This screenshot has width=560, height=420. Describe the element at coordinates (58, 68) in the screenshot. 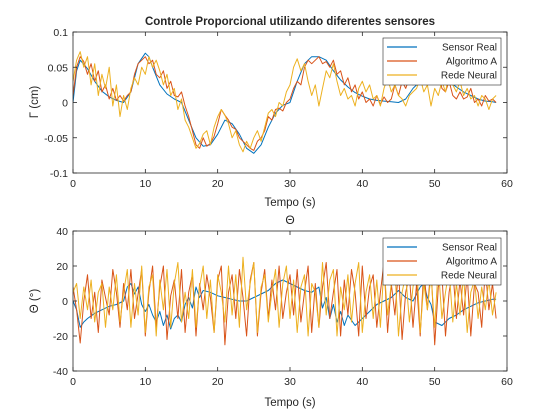

I see `y-tick-label: 0.05` at that location.